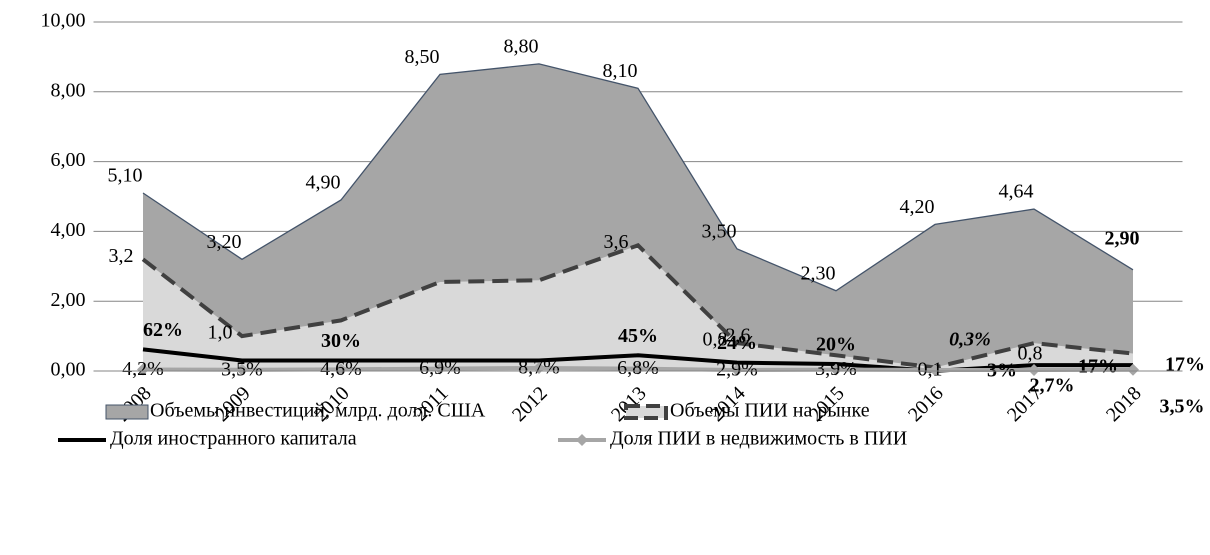 The width and height of the screenshot is (1210, 555). What do you see at coordinates (539, 368) in the screenshot?
I see `data-label: 8,7%` at bounding box center [539, 368].